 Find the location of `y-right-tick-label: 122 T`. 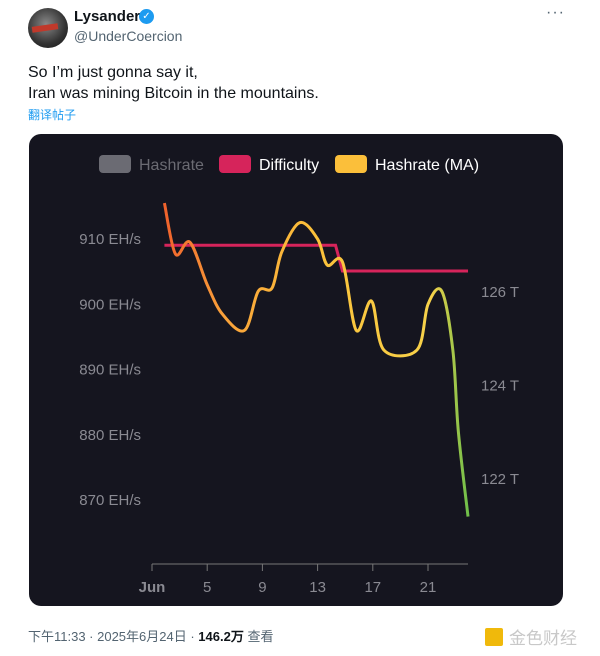

y-right-tick-label: 122 T is located at coordinates (500, 479).